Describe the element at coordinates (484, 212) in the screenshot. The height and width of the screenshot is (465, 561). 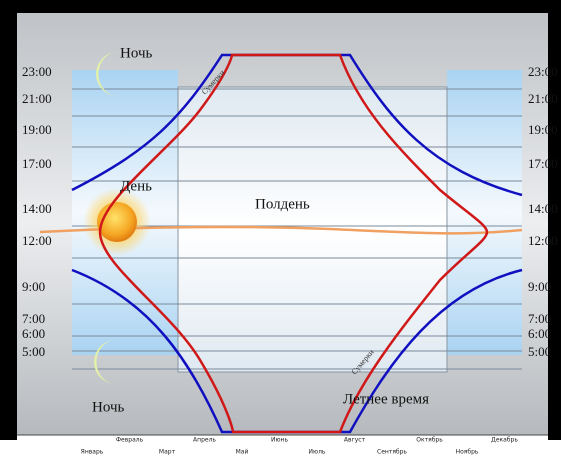
I see `winter-day-right` at that location.